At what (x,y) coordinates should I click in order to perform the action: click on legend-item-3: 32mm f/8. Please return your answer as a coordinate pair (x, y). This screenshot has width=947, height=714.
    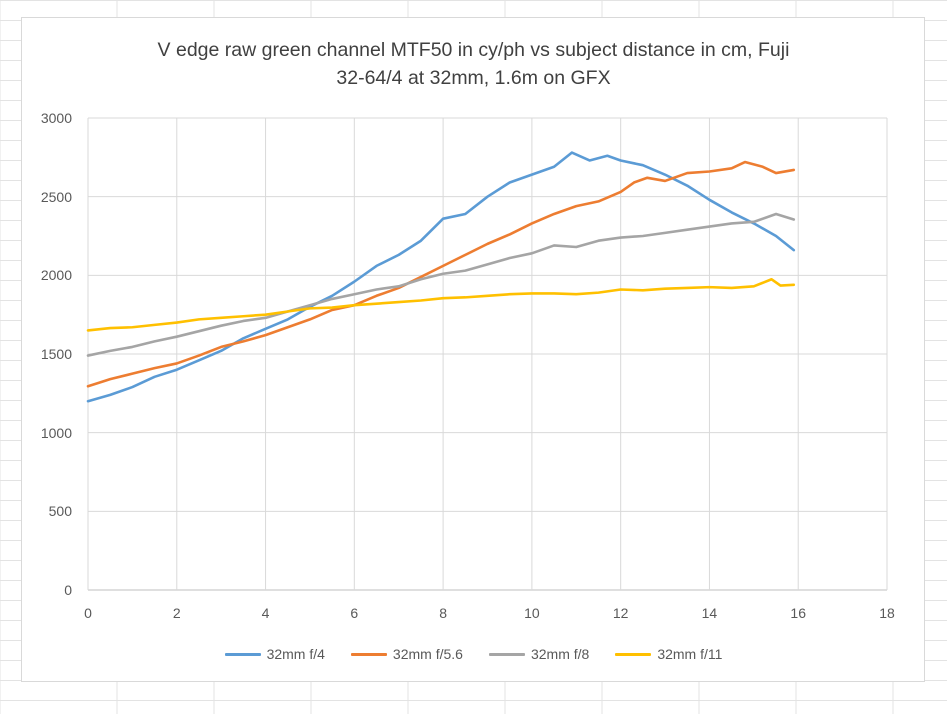
    Looking at the image, I should click on (539, 654).